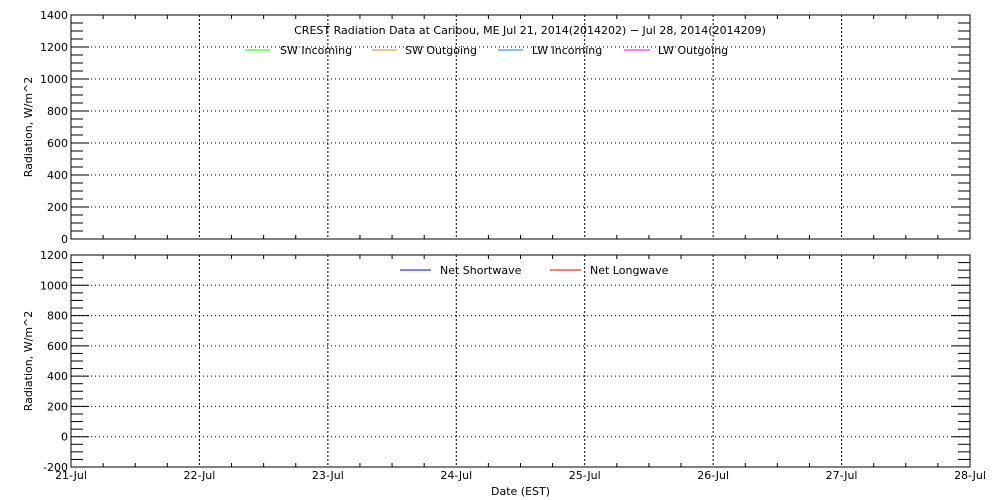 The width and height of the screenshot is (1000, 500). I want to click on y-tick-label: 1400, so click(54, 15).